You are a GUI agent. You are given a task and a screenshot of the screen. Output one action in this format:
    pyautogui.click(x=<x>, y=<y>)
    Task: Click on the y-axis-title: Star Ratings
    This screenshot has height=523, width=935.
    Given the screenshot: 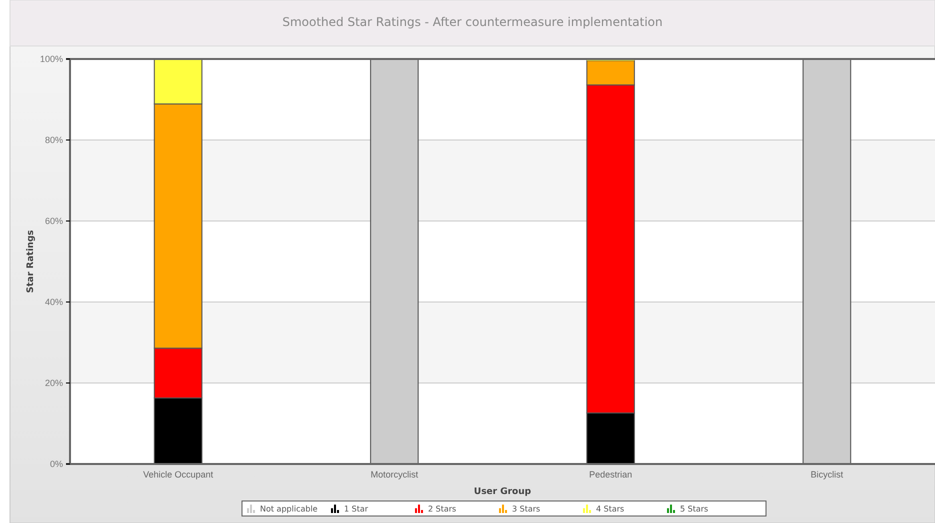 What is the action you would take?
    pyautogui.click(x=31, y=262)
    